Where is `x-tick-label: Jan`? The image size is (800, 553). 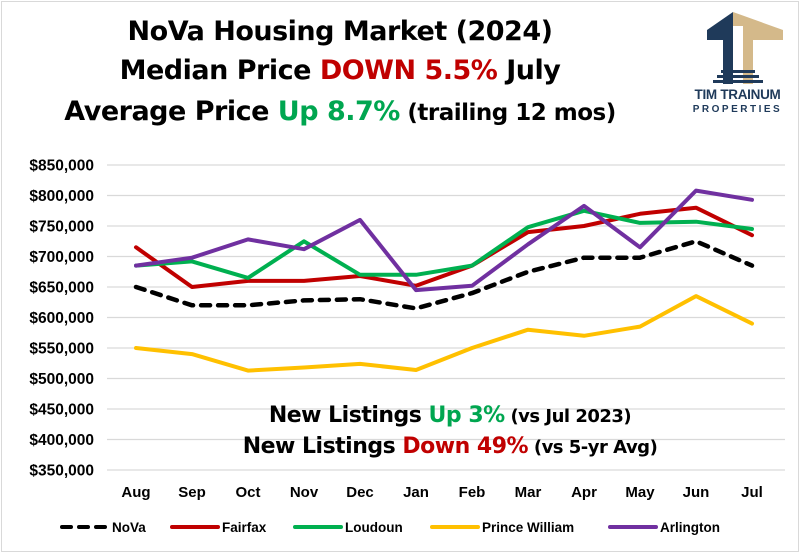 x-tick-label: Jan is located at coordinates (416, 492).